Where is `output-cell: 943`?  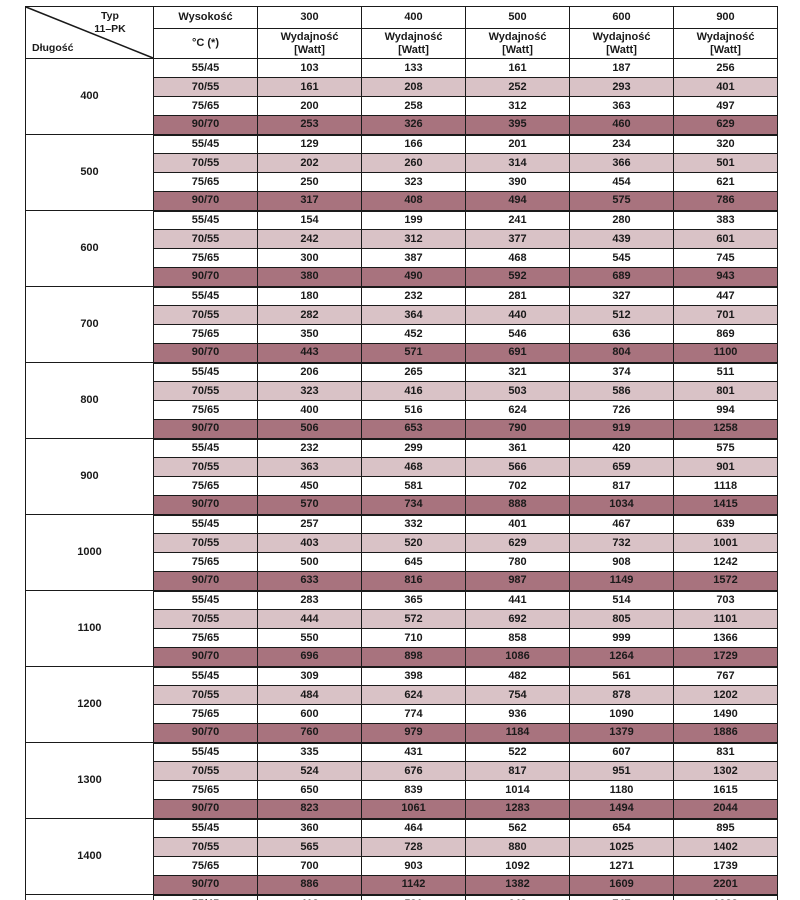 output-cell: 943 is located at coordinates (725, 277).